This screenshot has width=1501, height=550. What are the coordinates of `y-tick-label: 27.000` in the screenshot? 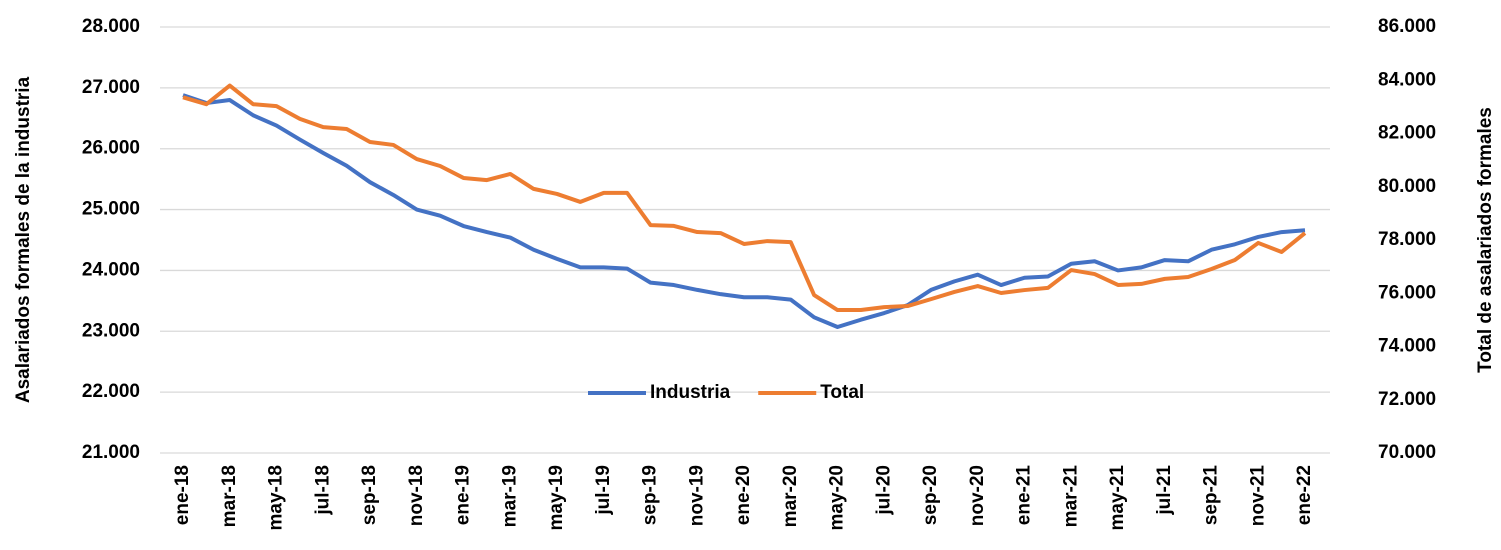 It's located at (111, 87).